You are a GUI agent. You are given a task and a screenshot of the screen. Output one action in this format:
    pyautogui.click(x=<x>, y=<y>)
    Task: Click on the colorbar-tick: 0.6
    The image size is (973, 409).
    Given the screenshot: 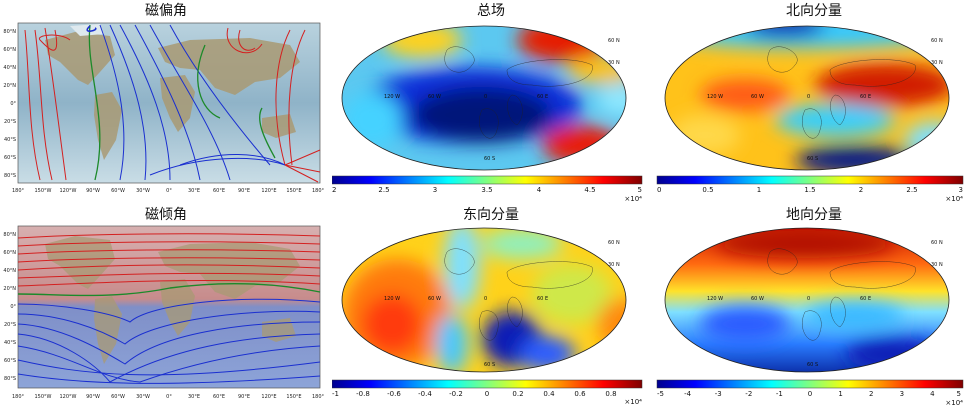 What is the action you would take?
    pyautogui.click(x=580, y=394)
    